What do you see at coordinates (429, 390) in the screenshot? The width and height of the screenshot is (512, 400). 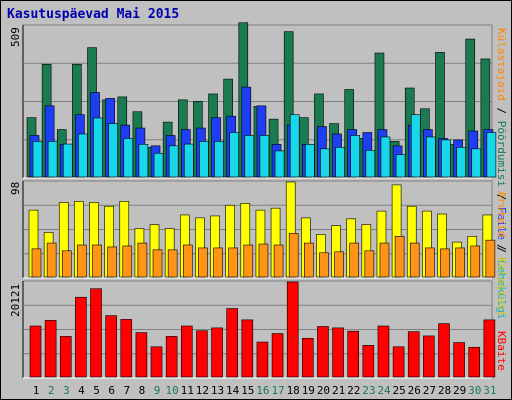 I see `x-tick-label: 27` at bounding box center [429, 390].